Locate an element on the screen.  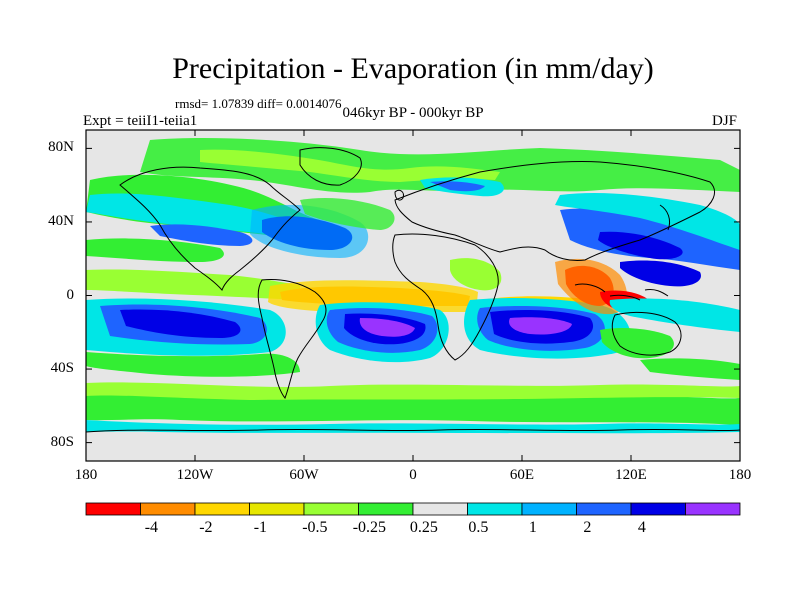
colorbar-label: 0.25 is located at coordinates (423, 527).